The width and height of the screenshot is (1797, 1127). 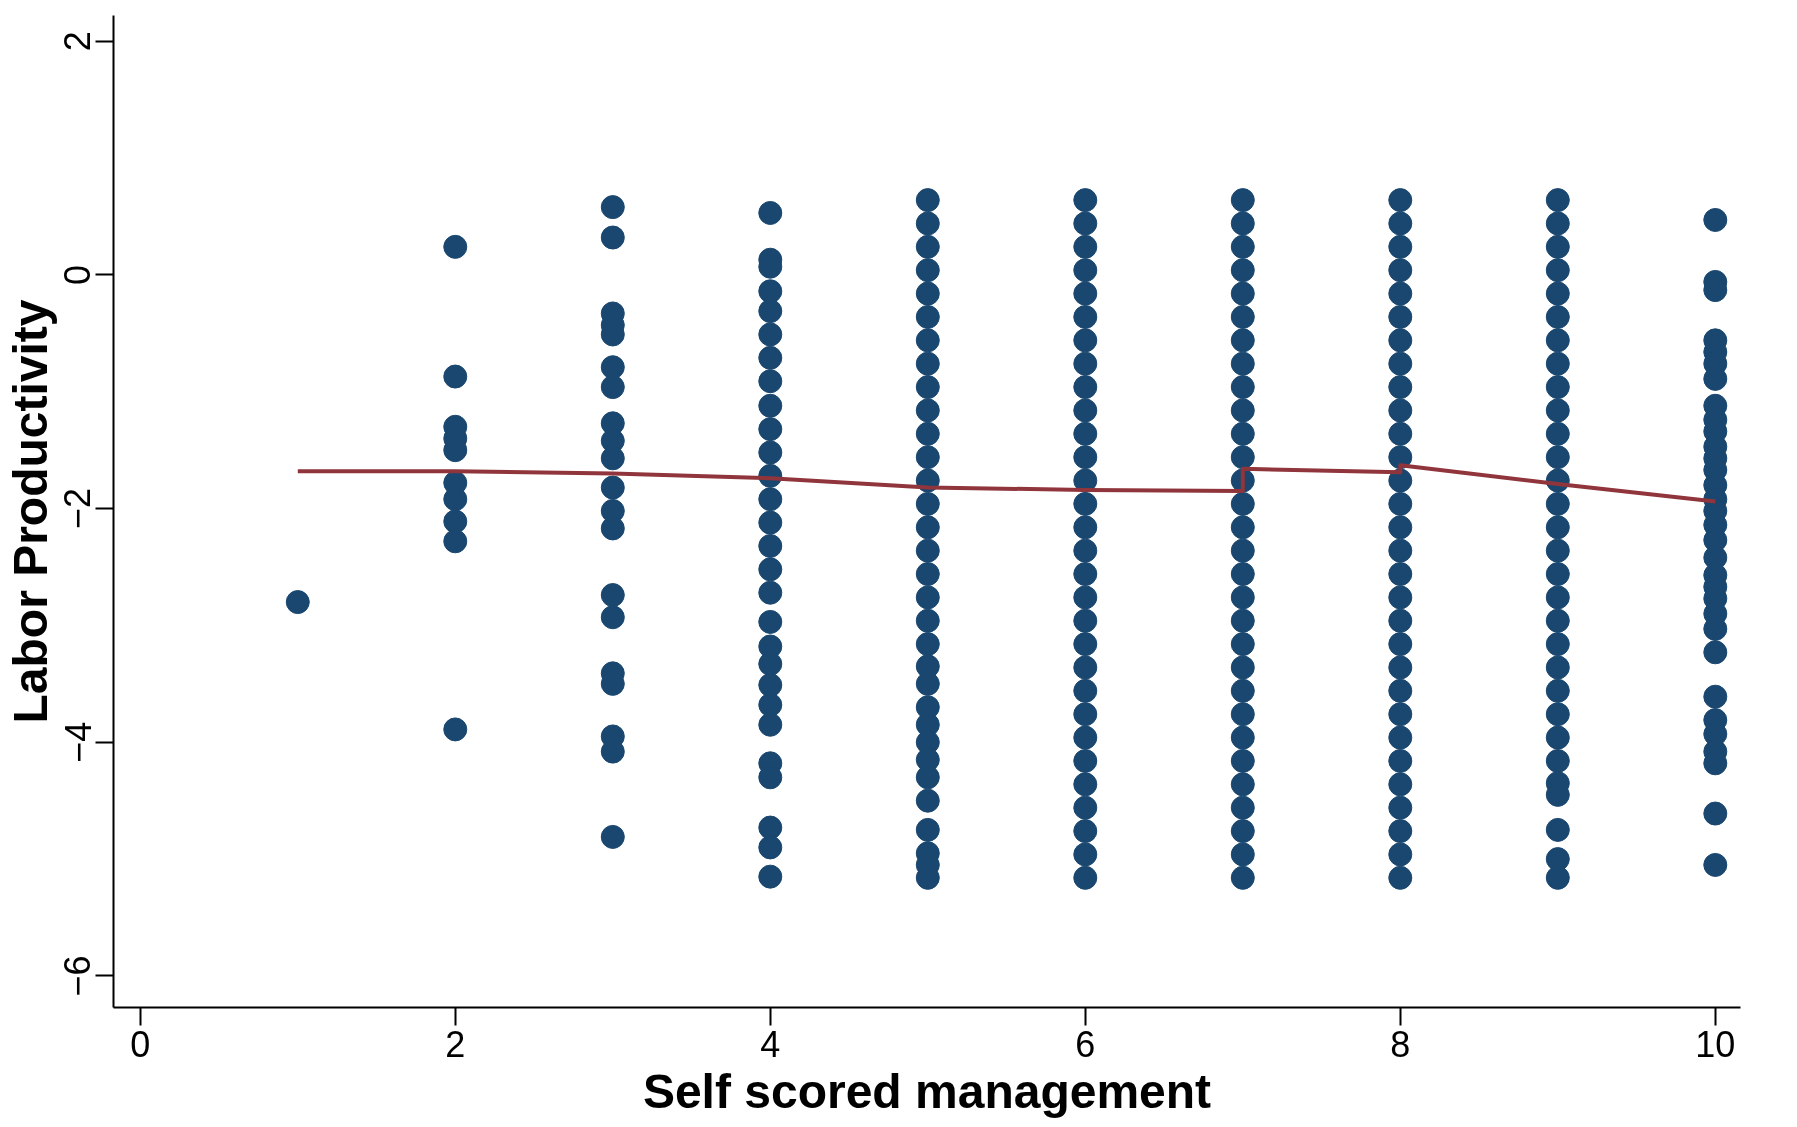 What do you see at coordinates (78, 41) in the screenshot?
I see `y-tick-label: 2` at bounding box center [78, 41].